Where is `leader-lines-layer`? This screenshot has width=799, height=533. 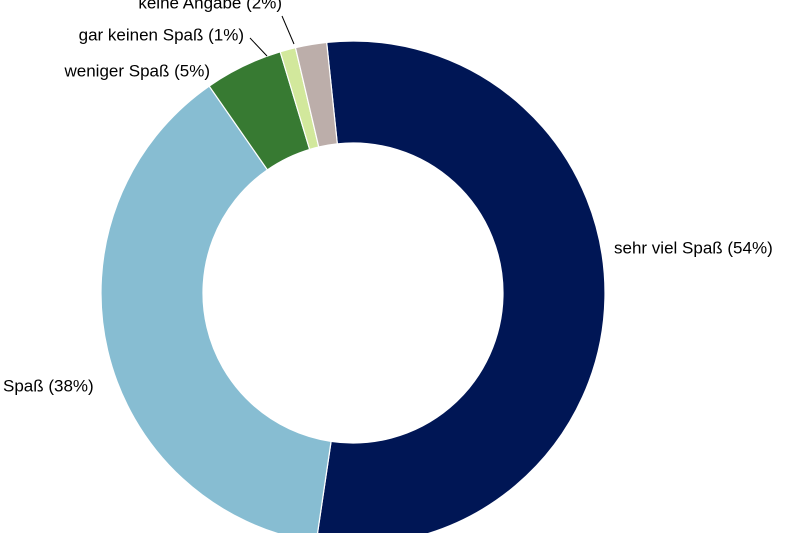
leader-lines-layer is located at coordinates (272, 36).